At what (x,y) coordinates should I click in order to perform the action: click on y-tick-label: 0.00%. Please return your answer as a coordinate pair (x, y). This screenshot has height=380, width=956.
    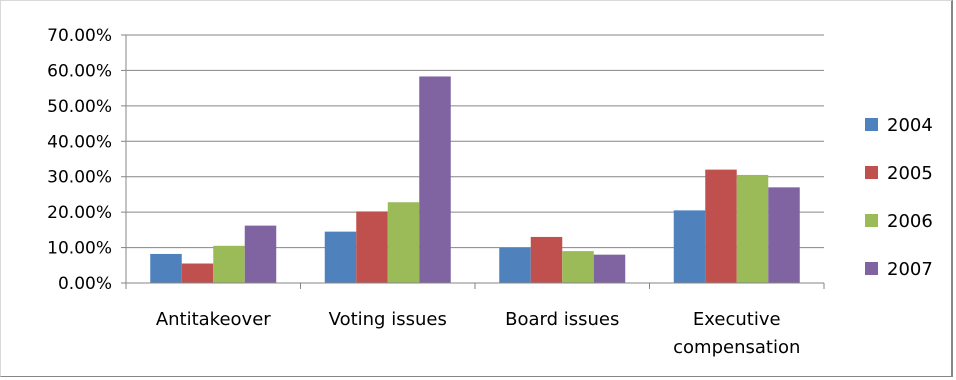
    Looking at the image, I should click on (85, 284).